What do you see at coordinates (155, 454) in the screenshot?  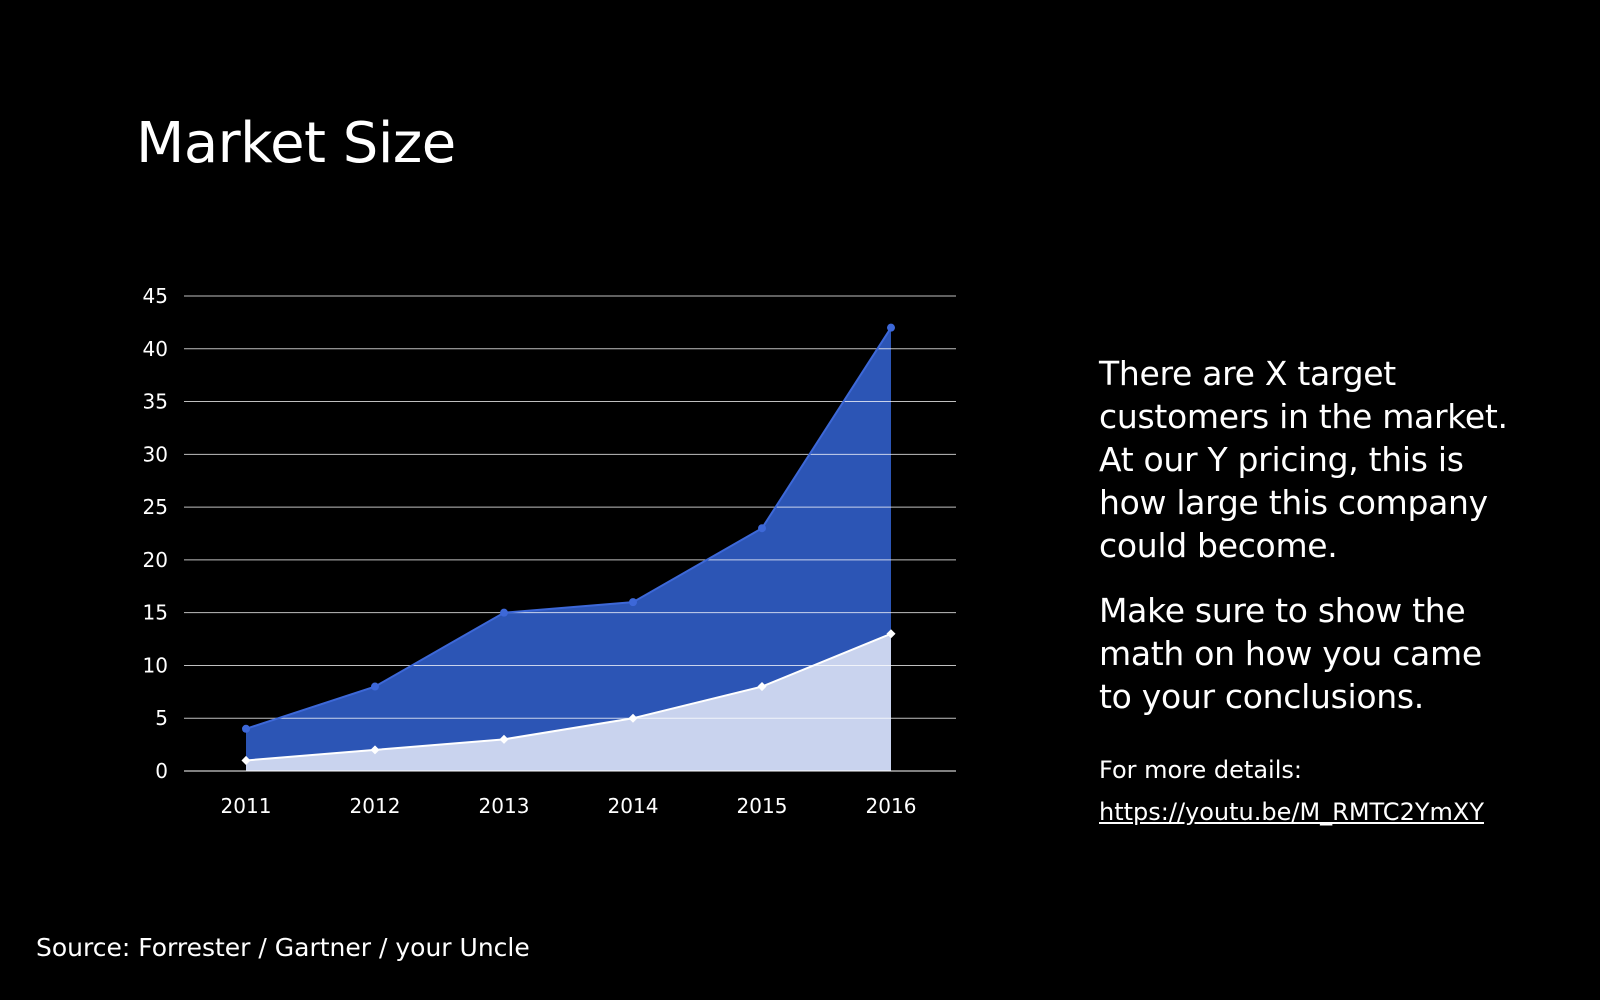 I see `y-tick-label-30: 30` at bounding box center [155, 454].